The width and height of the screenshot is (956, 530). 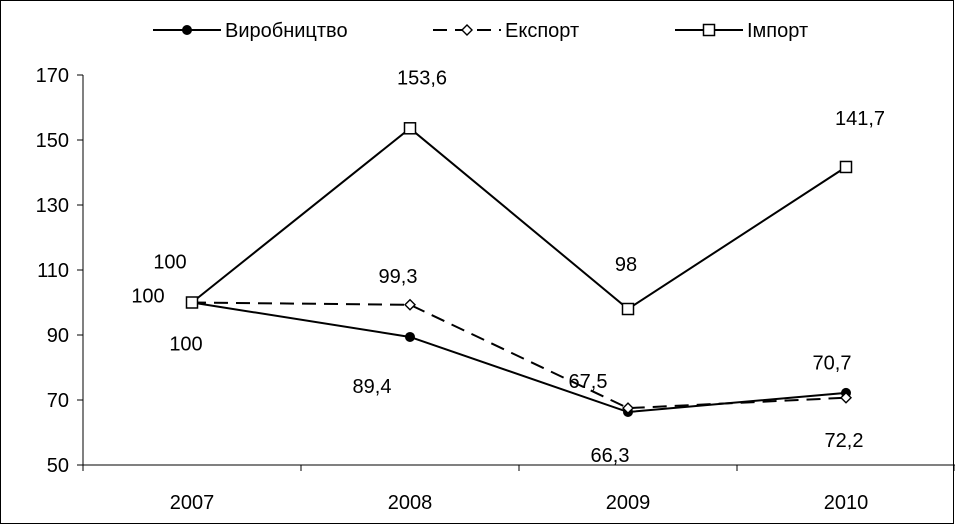 What do you see at coordinates (410, 336) in the screenshot?
I see `series-0-marker` at bounding box center [410, 336].